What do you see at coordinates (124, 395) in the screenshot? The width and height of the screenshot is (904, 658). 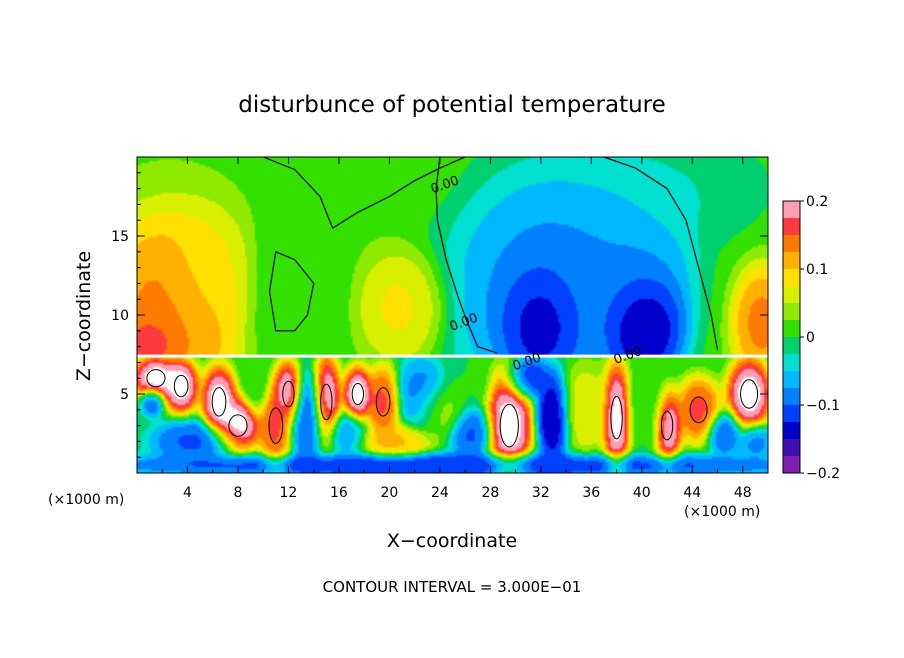 I see `y-tick-label: 5` at bounding box center [124, 395].